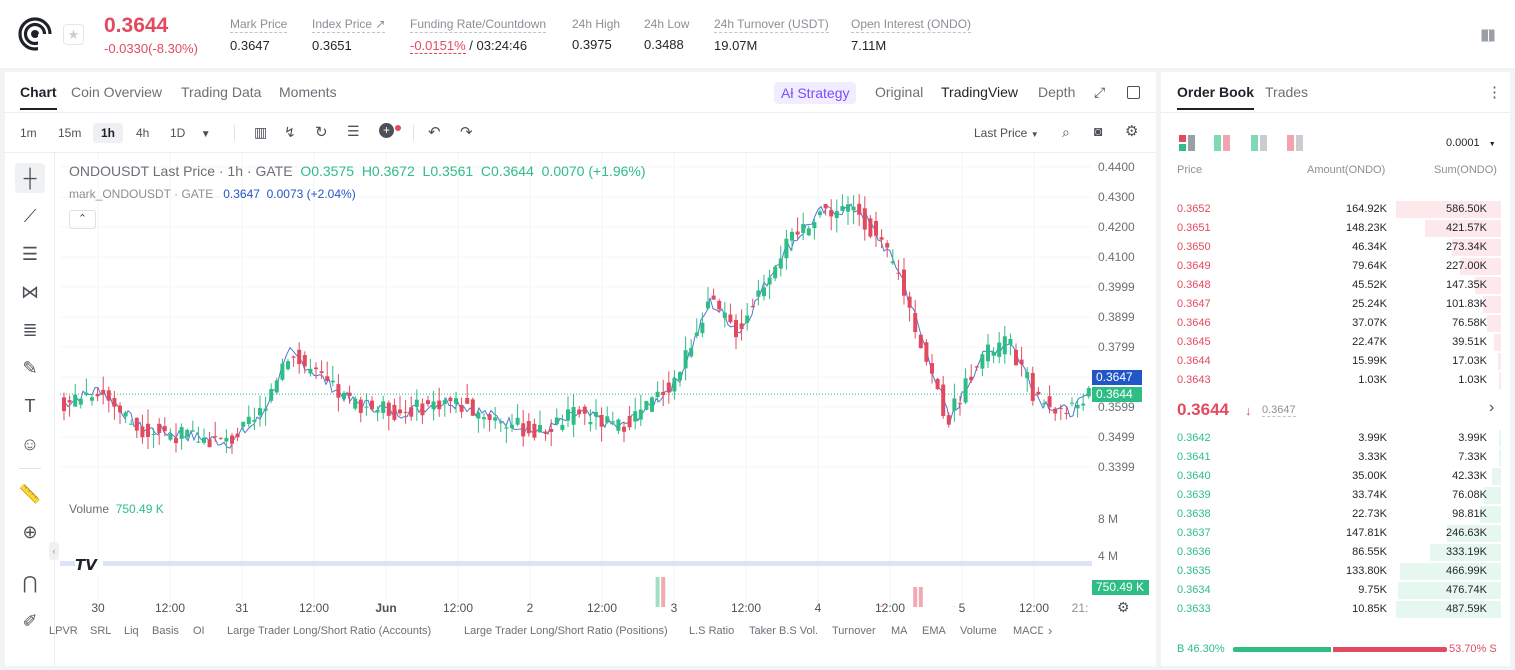 The width and height of the screenshot is (1515, 670). Describe the element at coordinates (1295, 143) in the screenshot. I see `layout-asks-icon` at that location.